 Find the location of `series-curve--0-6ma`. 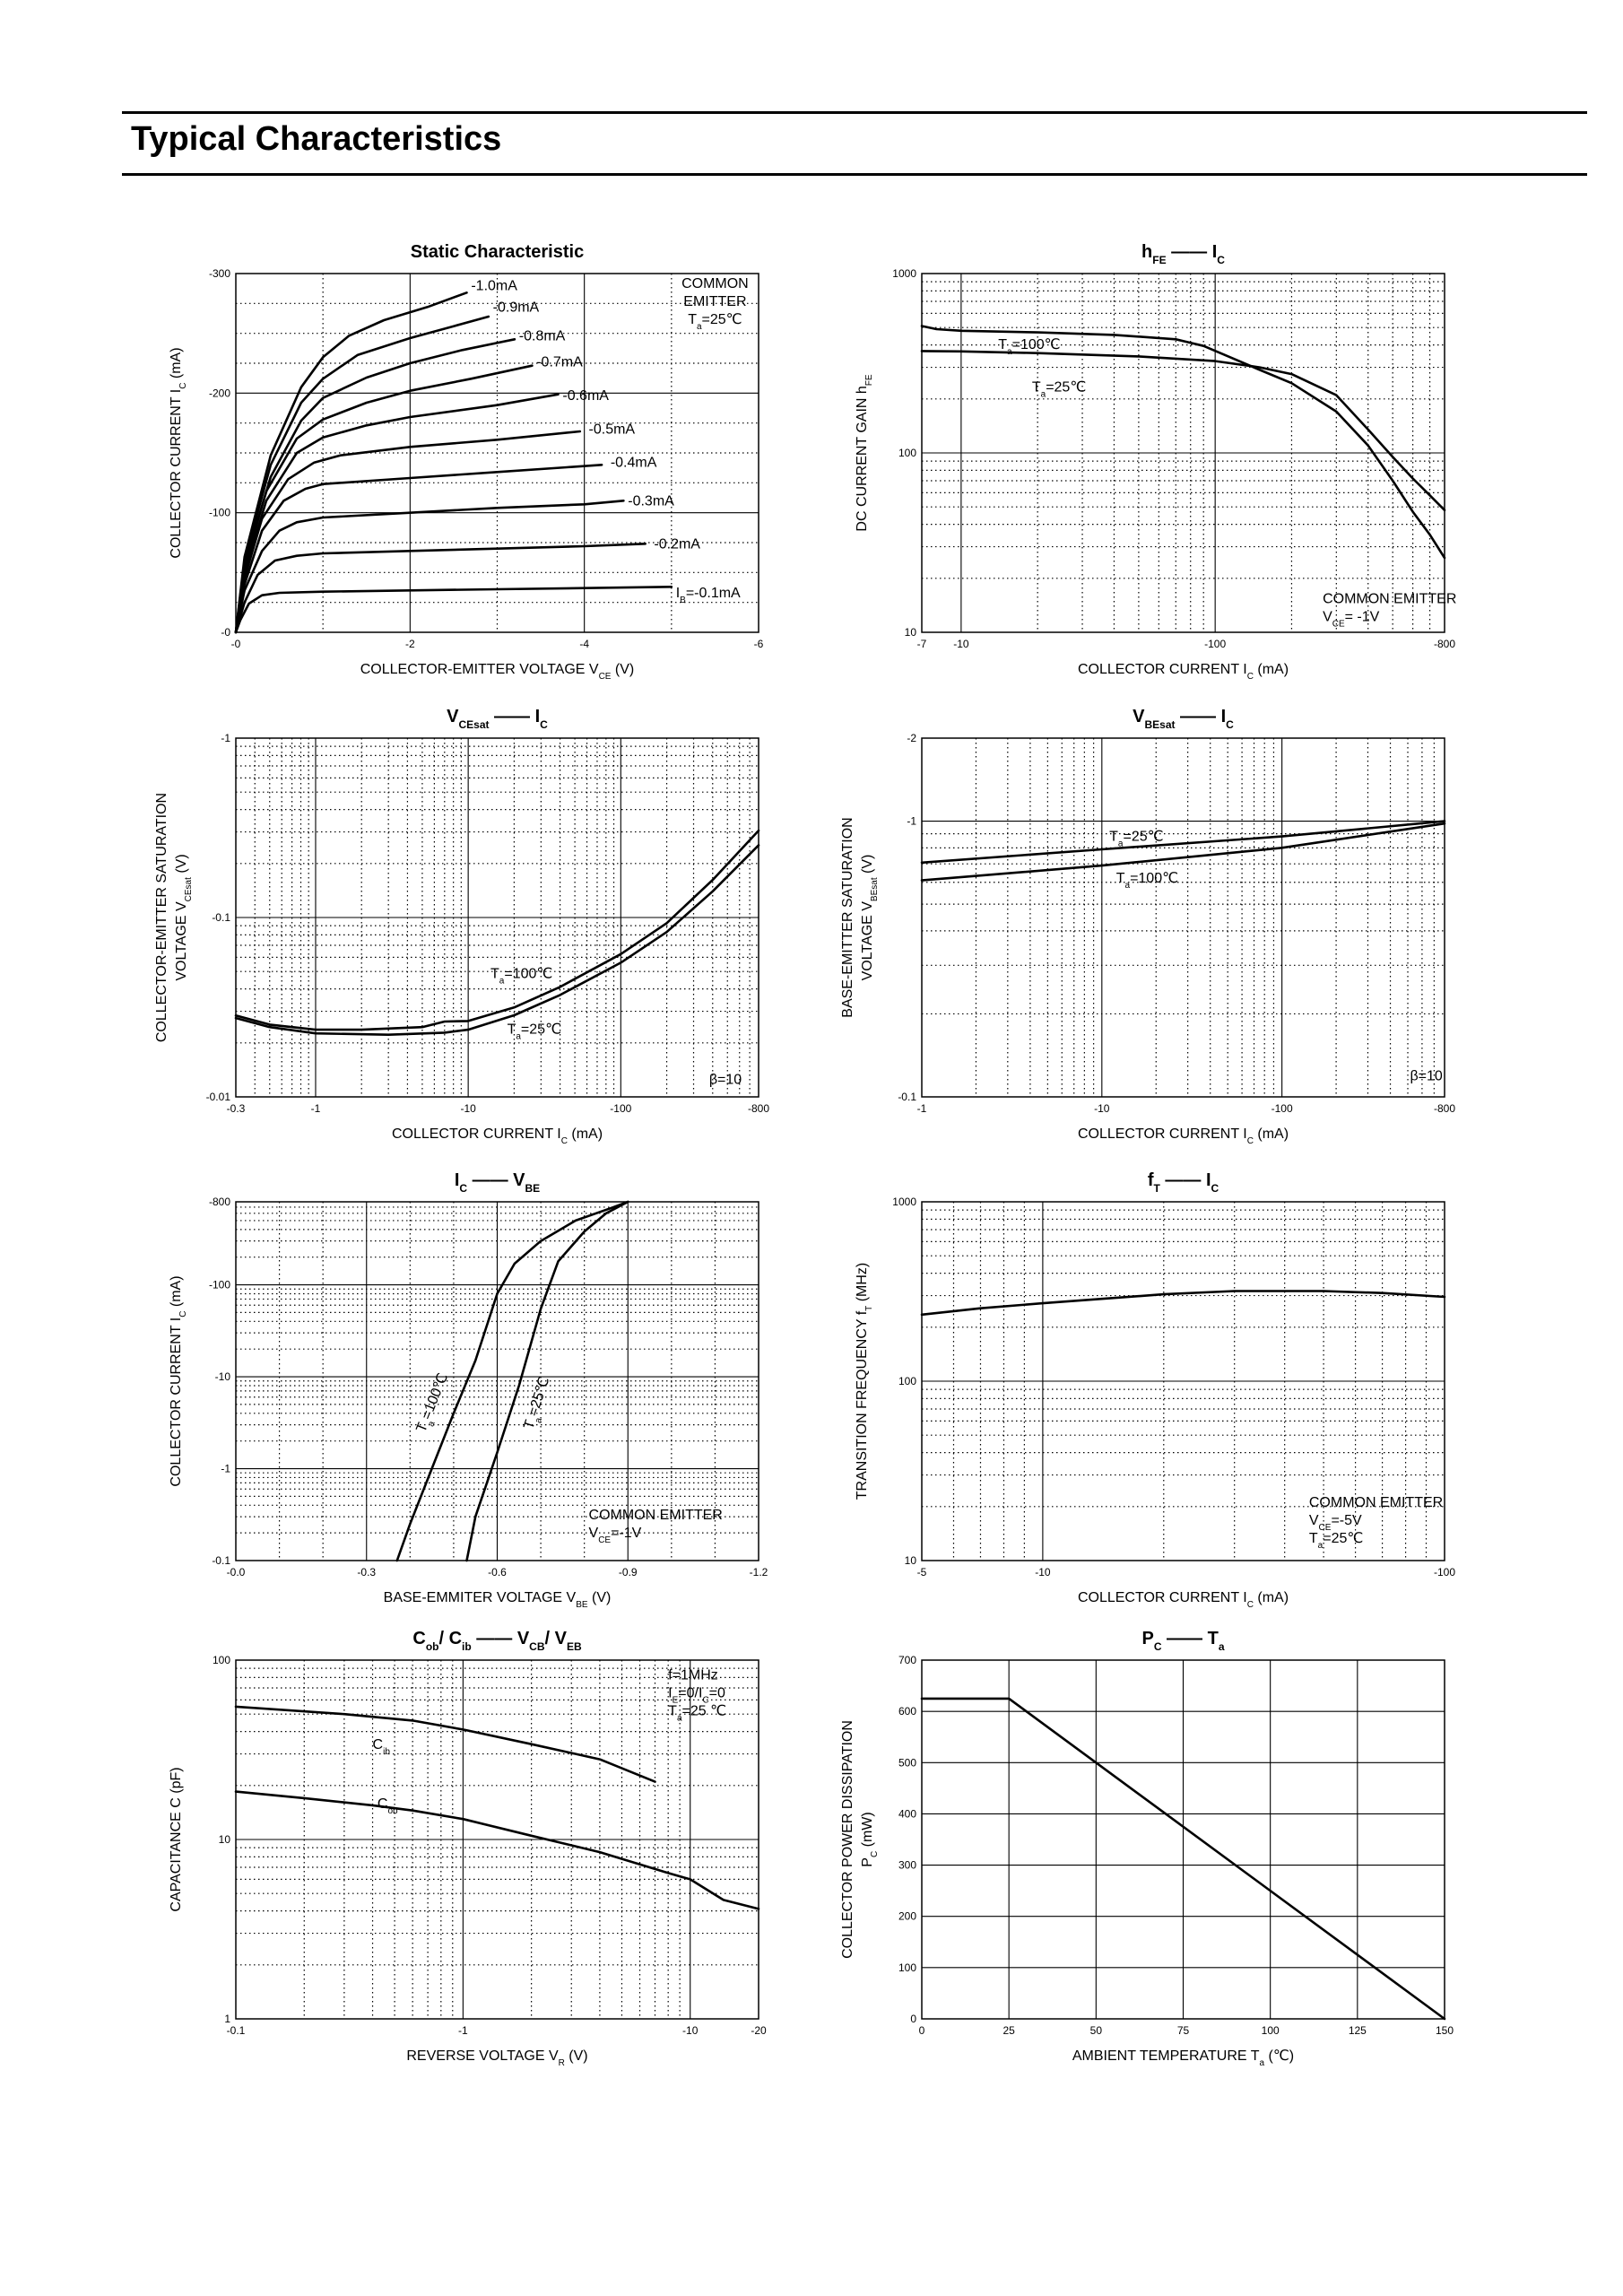

series-curve--0-6ma is located at coordinates (397, 513).